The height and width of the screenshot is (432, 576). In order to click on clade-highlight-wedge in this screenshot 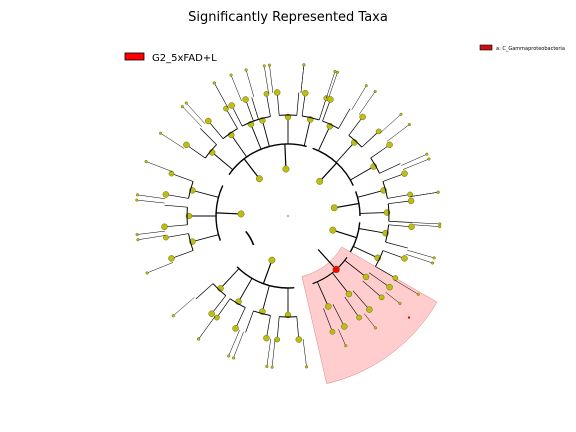, I will do `click(369, 315)`.